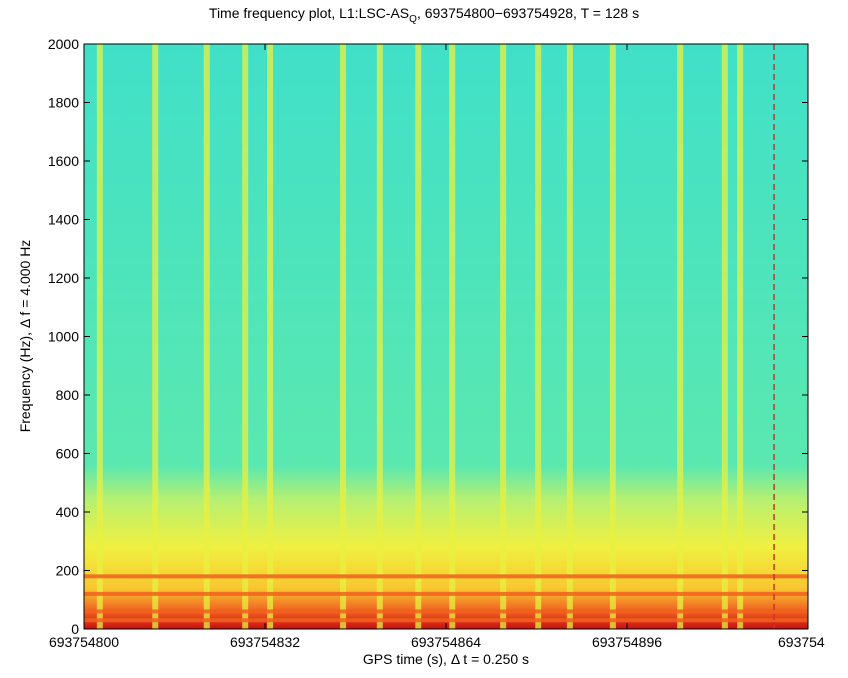 This screenshot has width=848, height=678. What do you see at coordinates (265, 642) in the screenshot?
I see `x-tick-label: 693754832` at bounding box center [265, 642].